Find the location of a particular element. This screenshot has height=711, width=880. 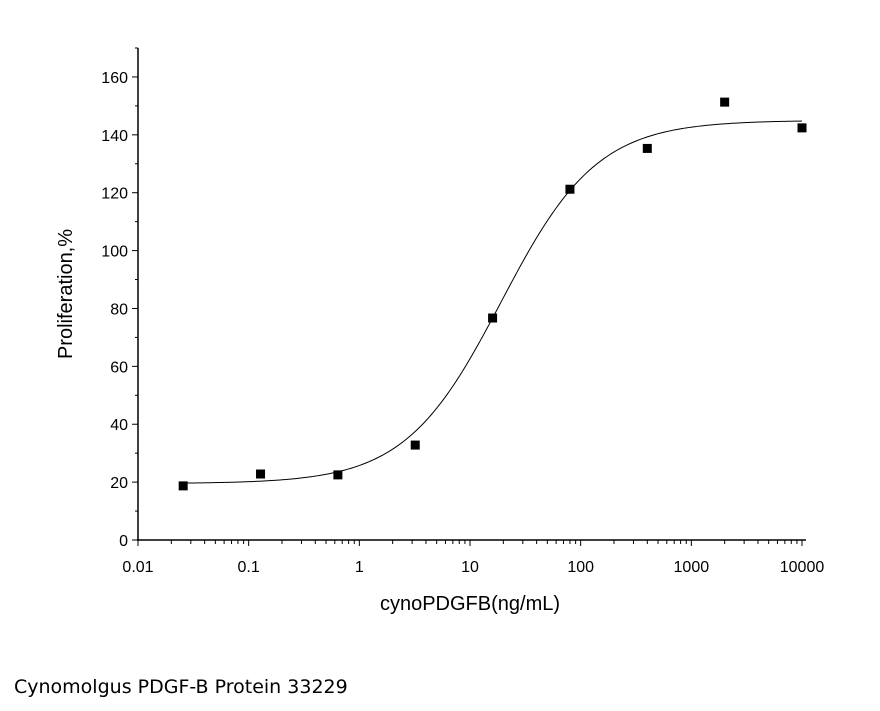

x-tick-label: 10000 is located at coordinates (802, 567).